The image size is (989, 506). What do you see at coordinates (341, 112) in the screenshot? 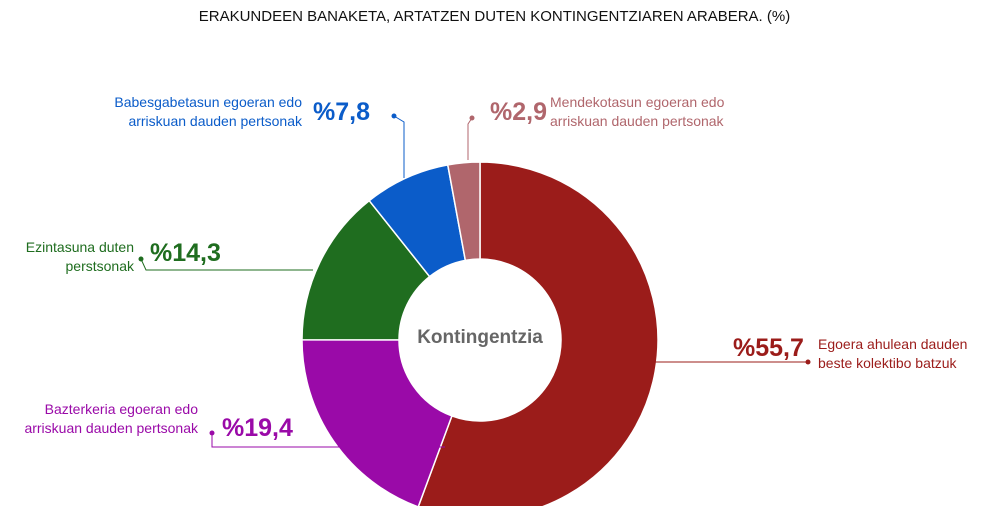
I see `value-label: %7,8` at bounding box center [341, 112].